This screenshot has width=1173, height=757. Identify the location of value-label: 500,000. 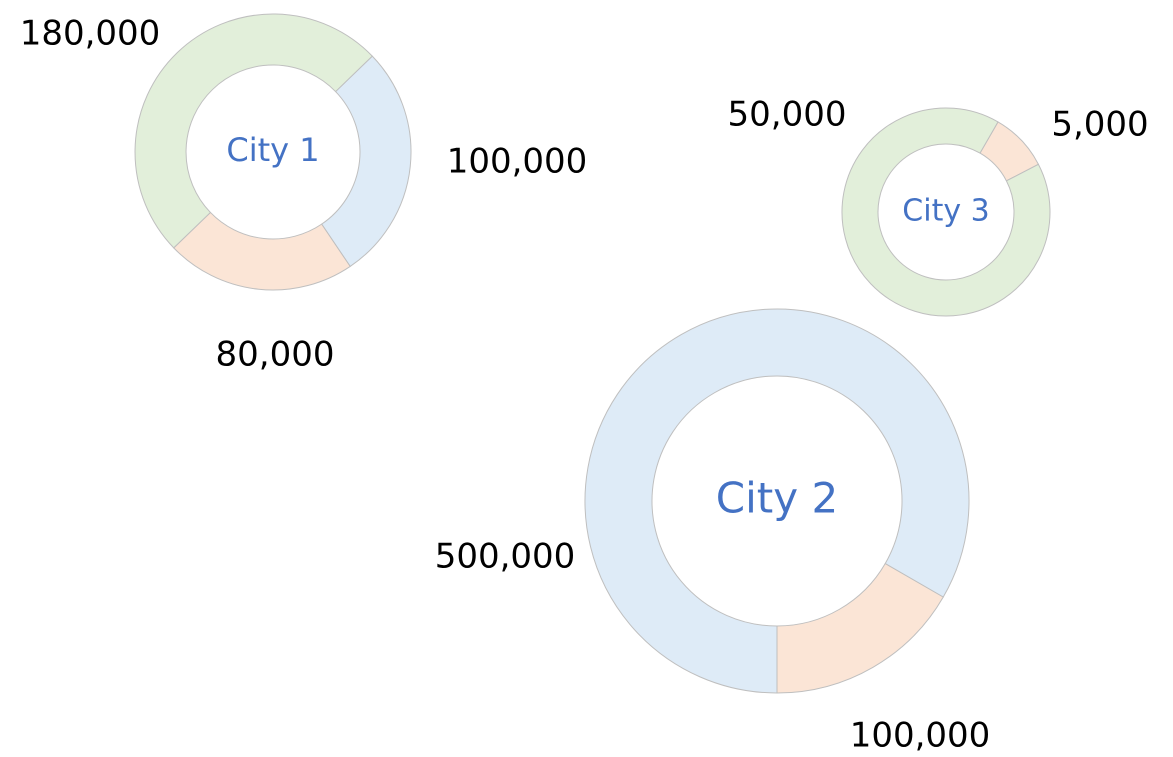
(505, 557).